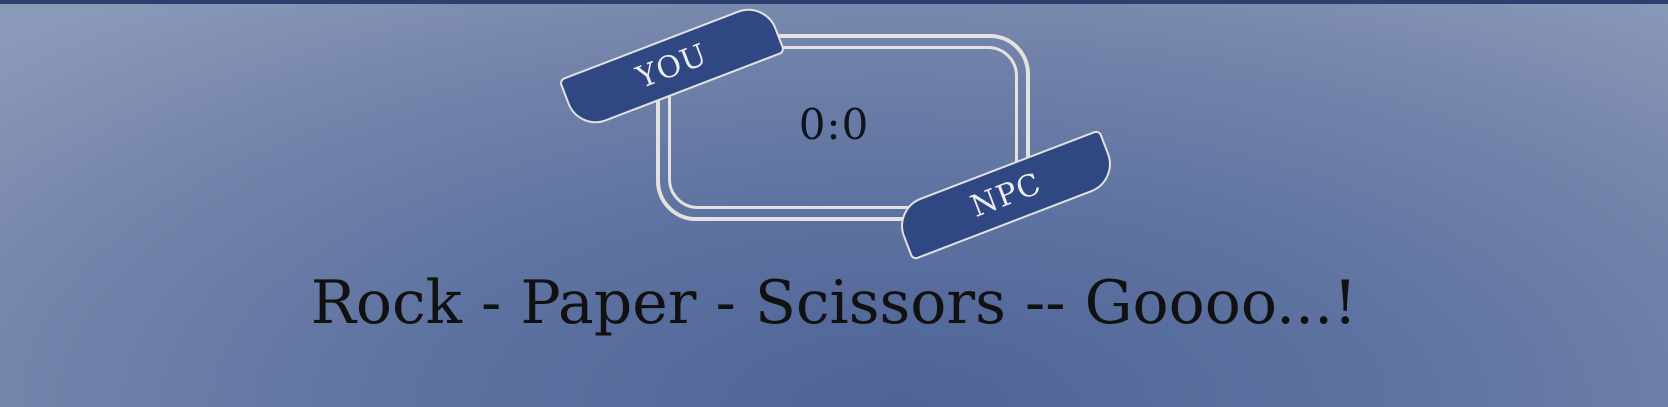  I want to click on opponent-label: NPC, so click(1006, 195).